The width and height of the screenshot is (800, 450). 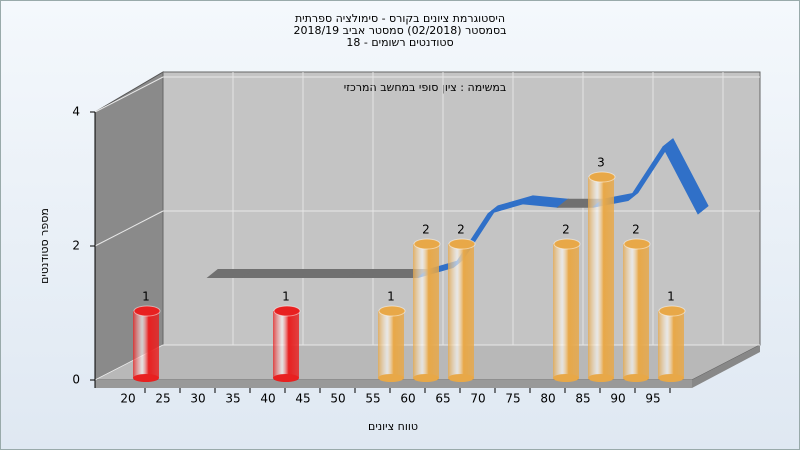 I want to click on x-tick-label: 95, so click(x=652, y=399).